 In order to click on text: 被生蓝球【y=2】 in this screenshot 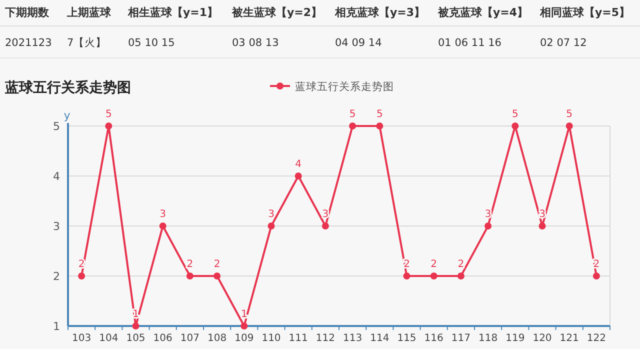, I will do `click(276, 12)`.